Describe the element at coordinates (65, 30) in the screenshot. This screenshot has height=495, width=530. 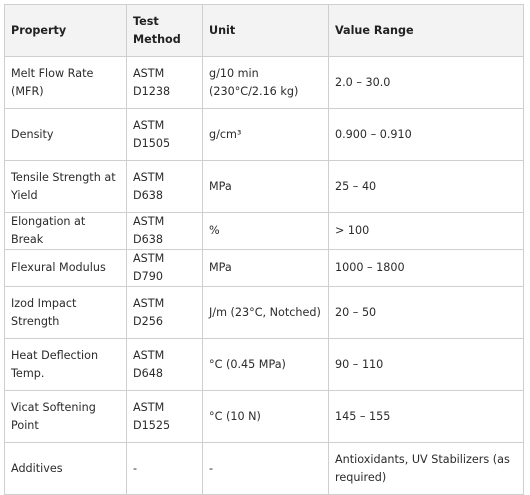
I see `header-property: Property` at that location.